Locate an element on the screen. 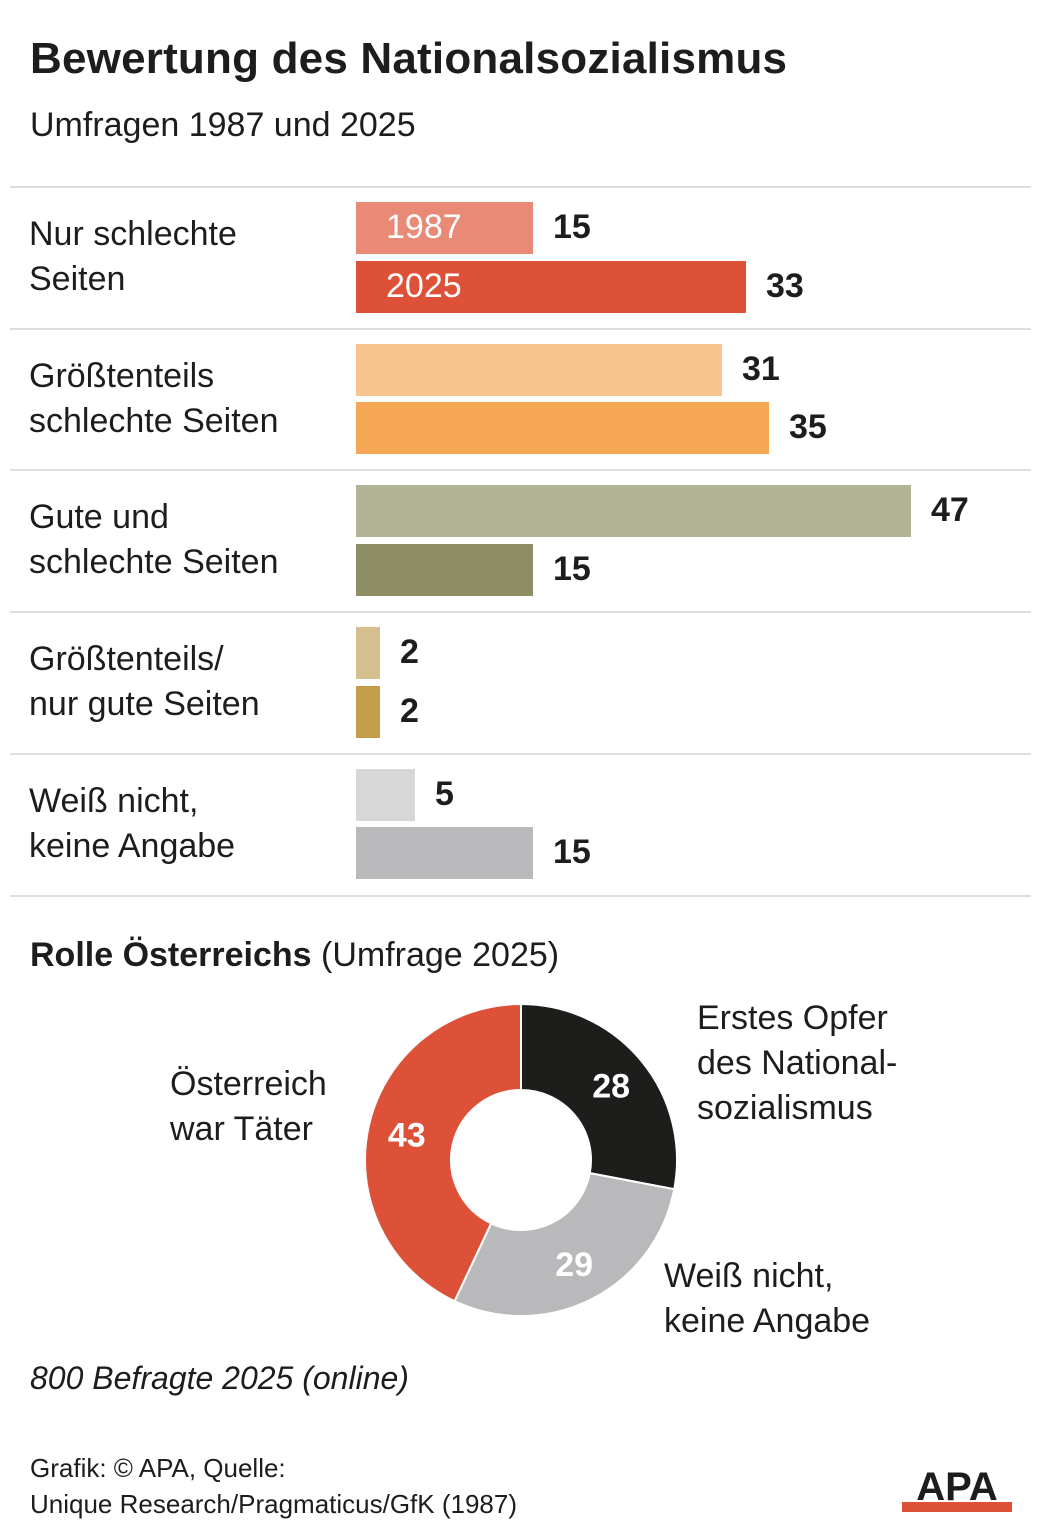 The width and height of the screenshot is (1041, 1536). slice-name-line: keine Angabe is located at coordinates (767, 1321).